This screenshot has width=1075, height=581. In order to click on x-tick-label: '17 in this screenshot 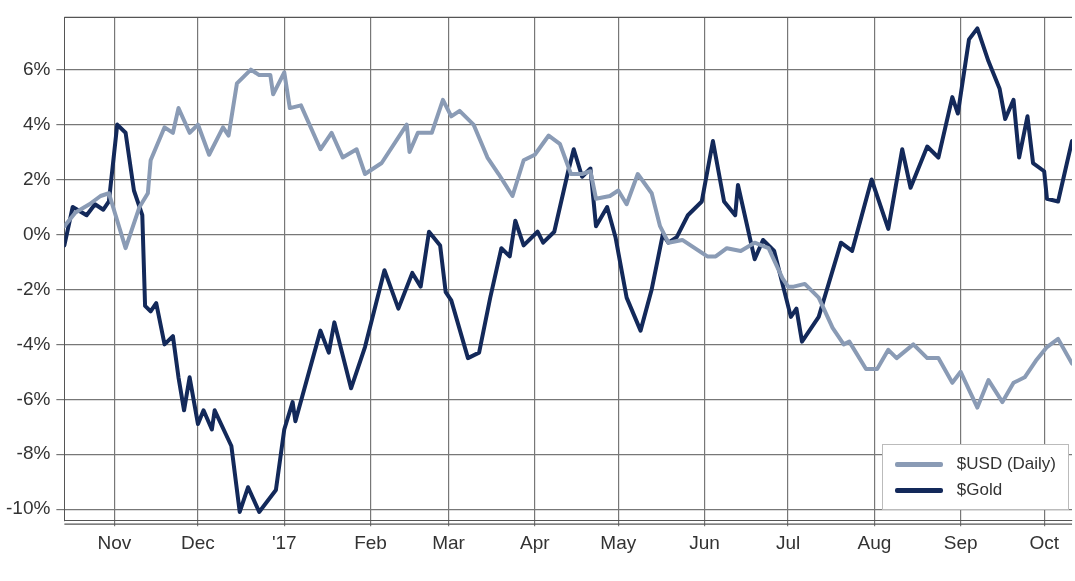, I will do `click(284, 542)`.